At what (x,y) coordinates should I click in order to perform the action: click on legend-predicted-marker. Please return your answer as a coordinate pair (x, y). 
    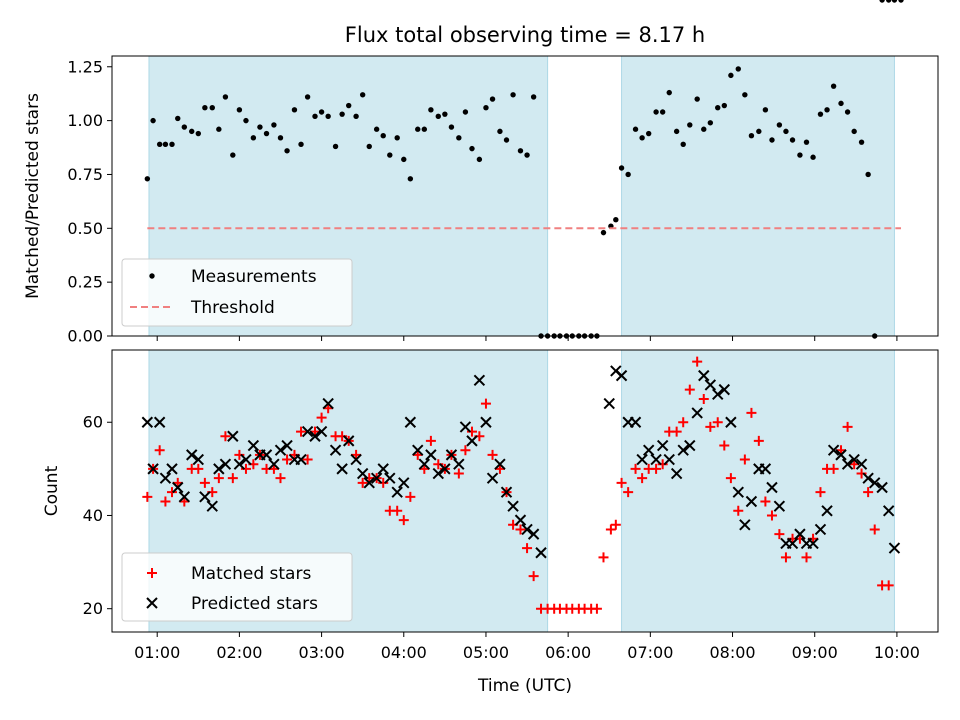
    Looking at the image, I should click on (152, 603).